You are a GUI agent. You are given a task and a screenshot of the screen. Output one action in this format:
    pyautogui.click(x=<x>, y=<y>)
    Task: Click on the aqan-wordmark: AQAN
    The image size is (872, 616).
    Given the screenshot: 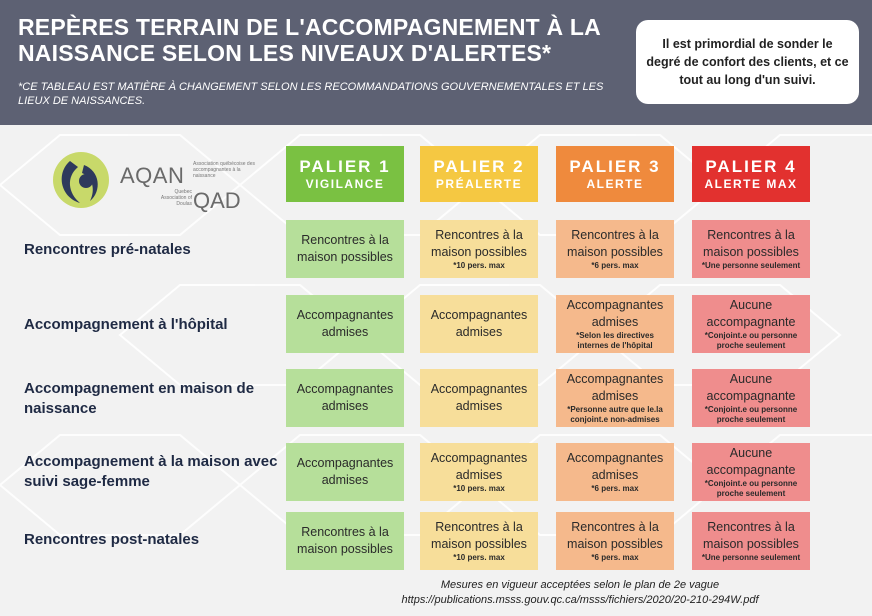 What is the action you would take?
    pyautogui.click(x=152, y=175)
    